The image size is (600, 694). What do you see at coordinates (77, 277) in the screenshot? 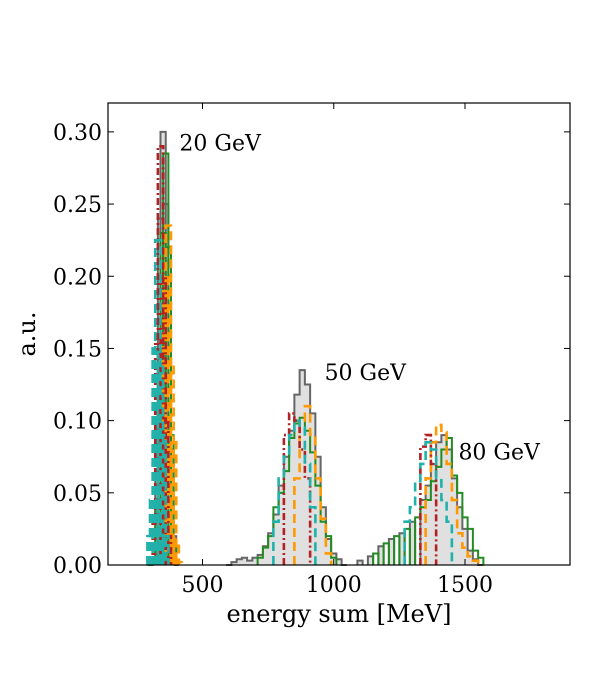
I see `y-tick-label: 0.20` at bounding box center [77, 277].